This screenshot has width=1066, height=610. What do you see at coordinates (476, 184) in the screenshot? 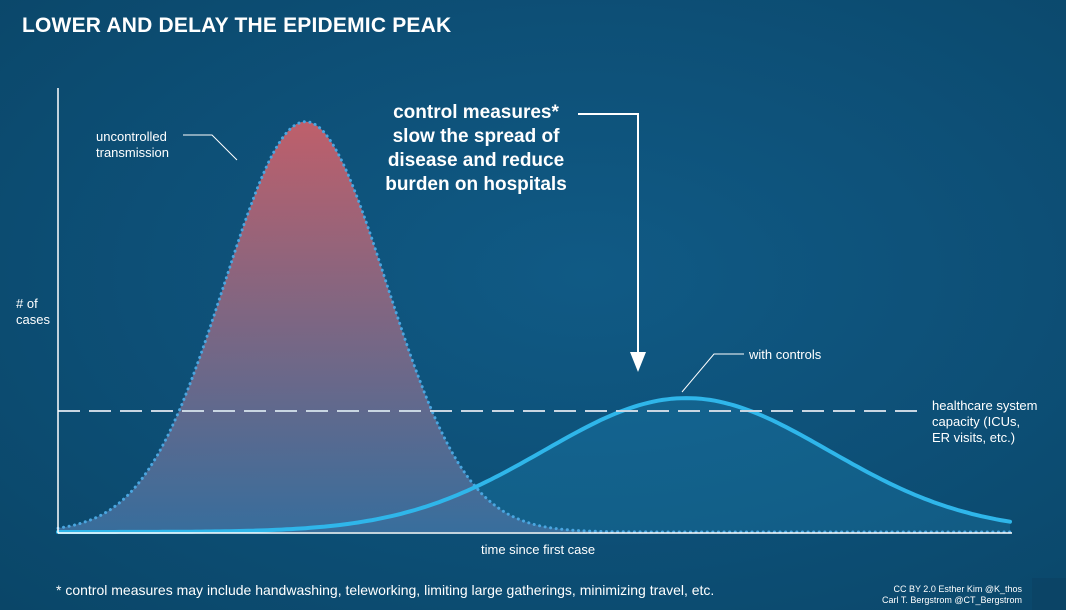
I see `callout-line4: burden on hospitals` at bounding box center [476, 184].